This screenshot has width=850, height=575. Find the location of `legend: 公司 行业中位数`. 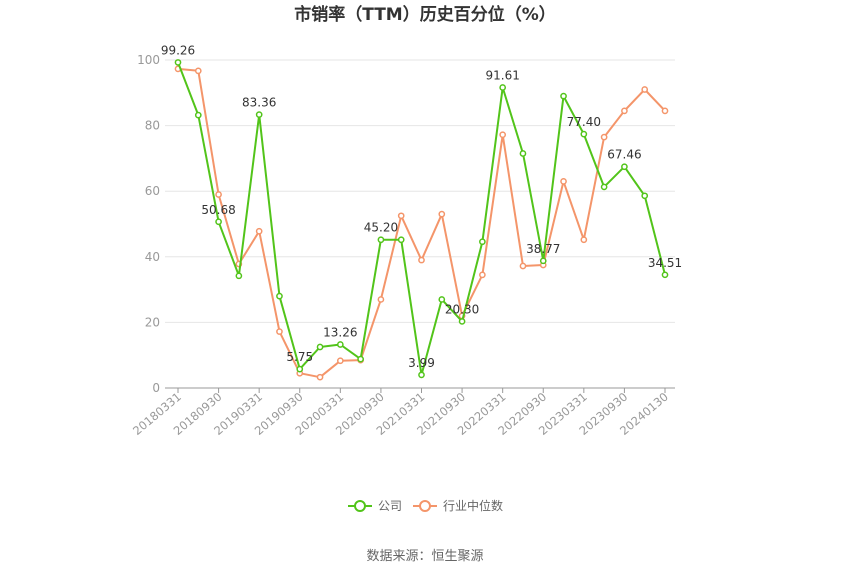

legend: 公司 行业中位数 is located at coordinates (425, 505).